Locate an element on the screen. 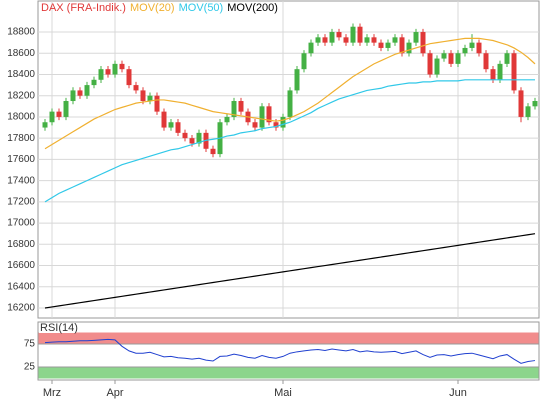 This screenshot has width=540, height=400. legend-label: MOV(200) is located at coordinates (252, 8).